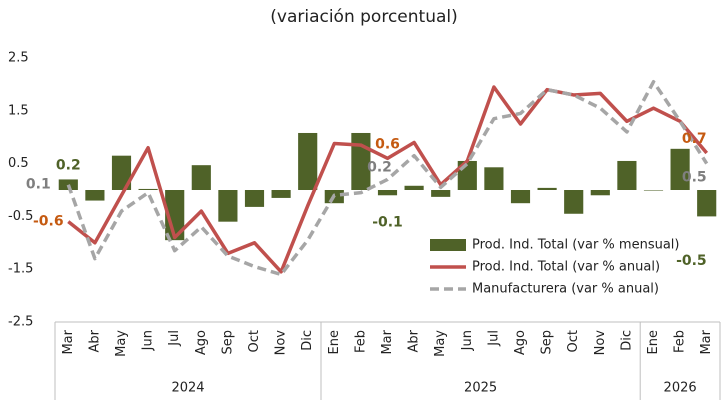 The width and height of the screenshot is (728, 400). What do you see at coordinates (387, 144) in the screenshot?
I see `data-label: 0.6` at bounding box center [387, 144].